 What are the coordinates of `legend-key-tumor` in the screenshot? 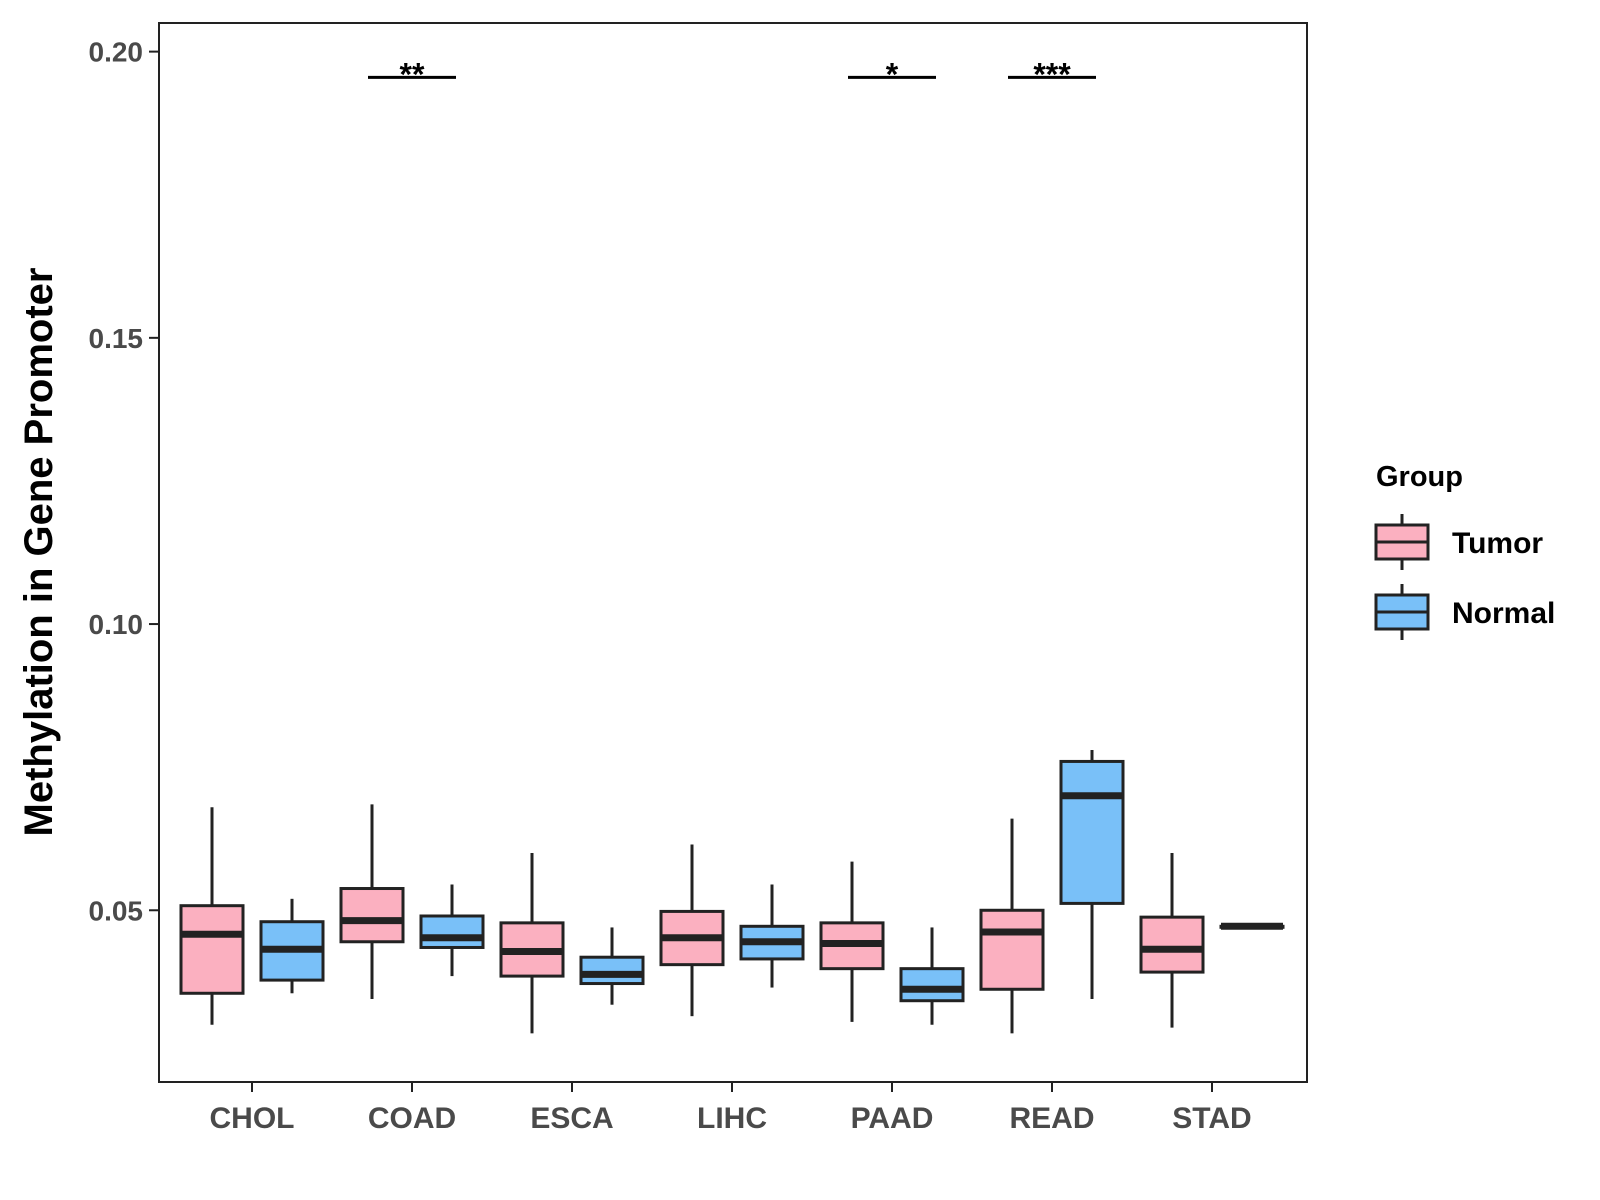 It's located at (1402, 542).